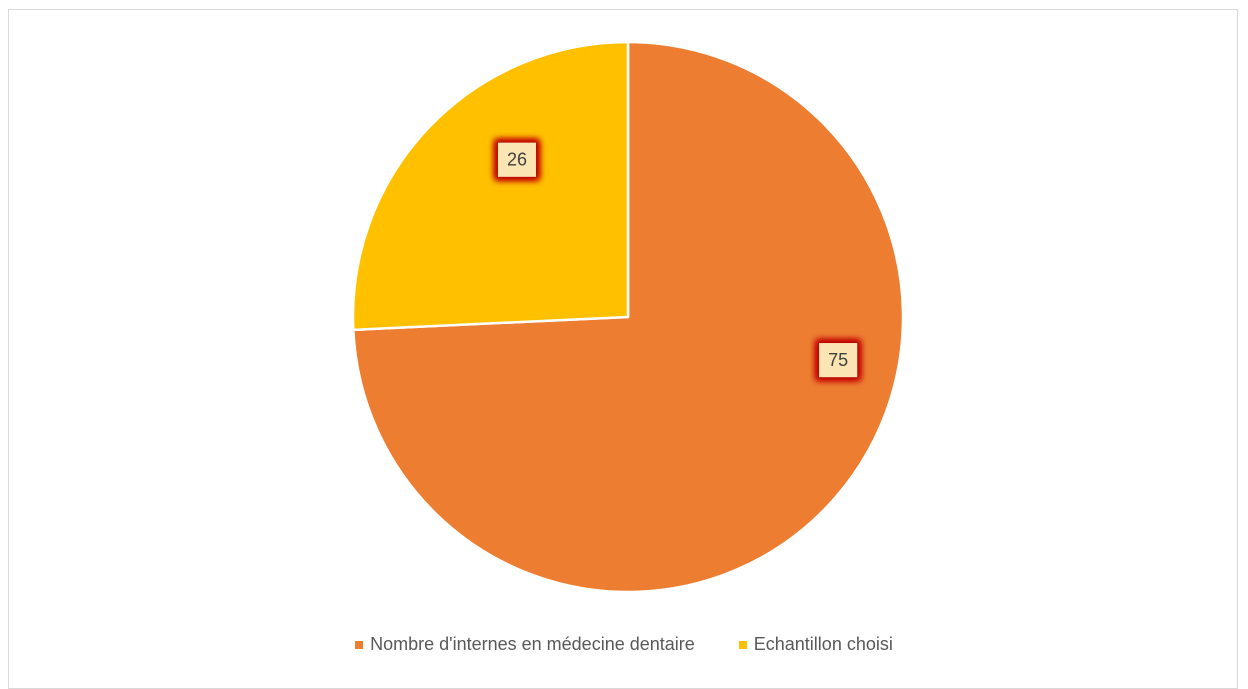  Describe the element at coordinates (532, 644) in the screenshot. I see `legend-label-internes: Nombre d'internes en médecine dentaire` at that location.